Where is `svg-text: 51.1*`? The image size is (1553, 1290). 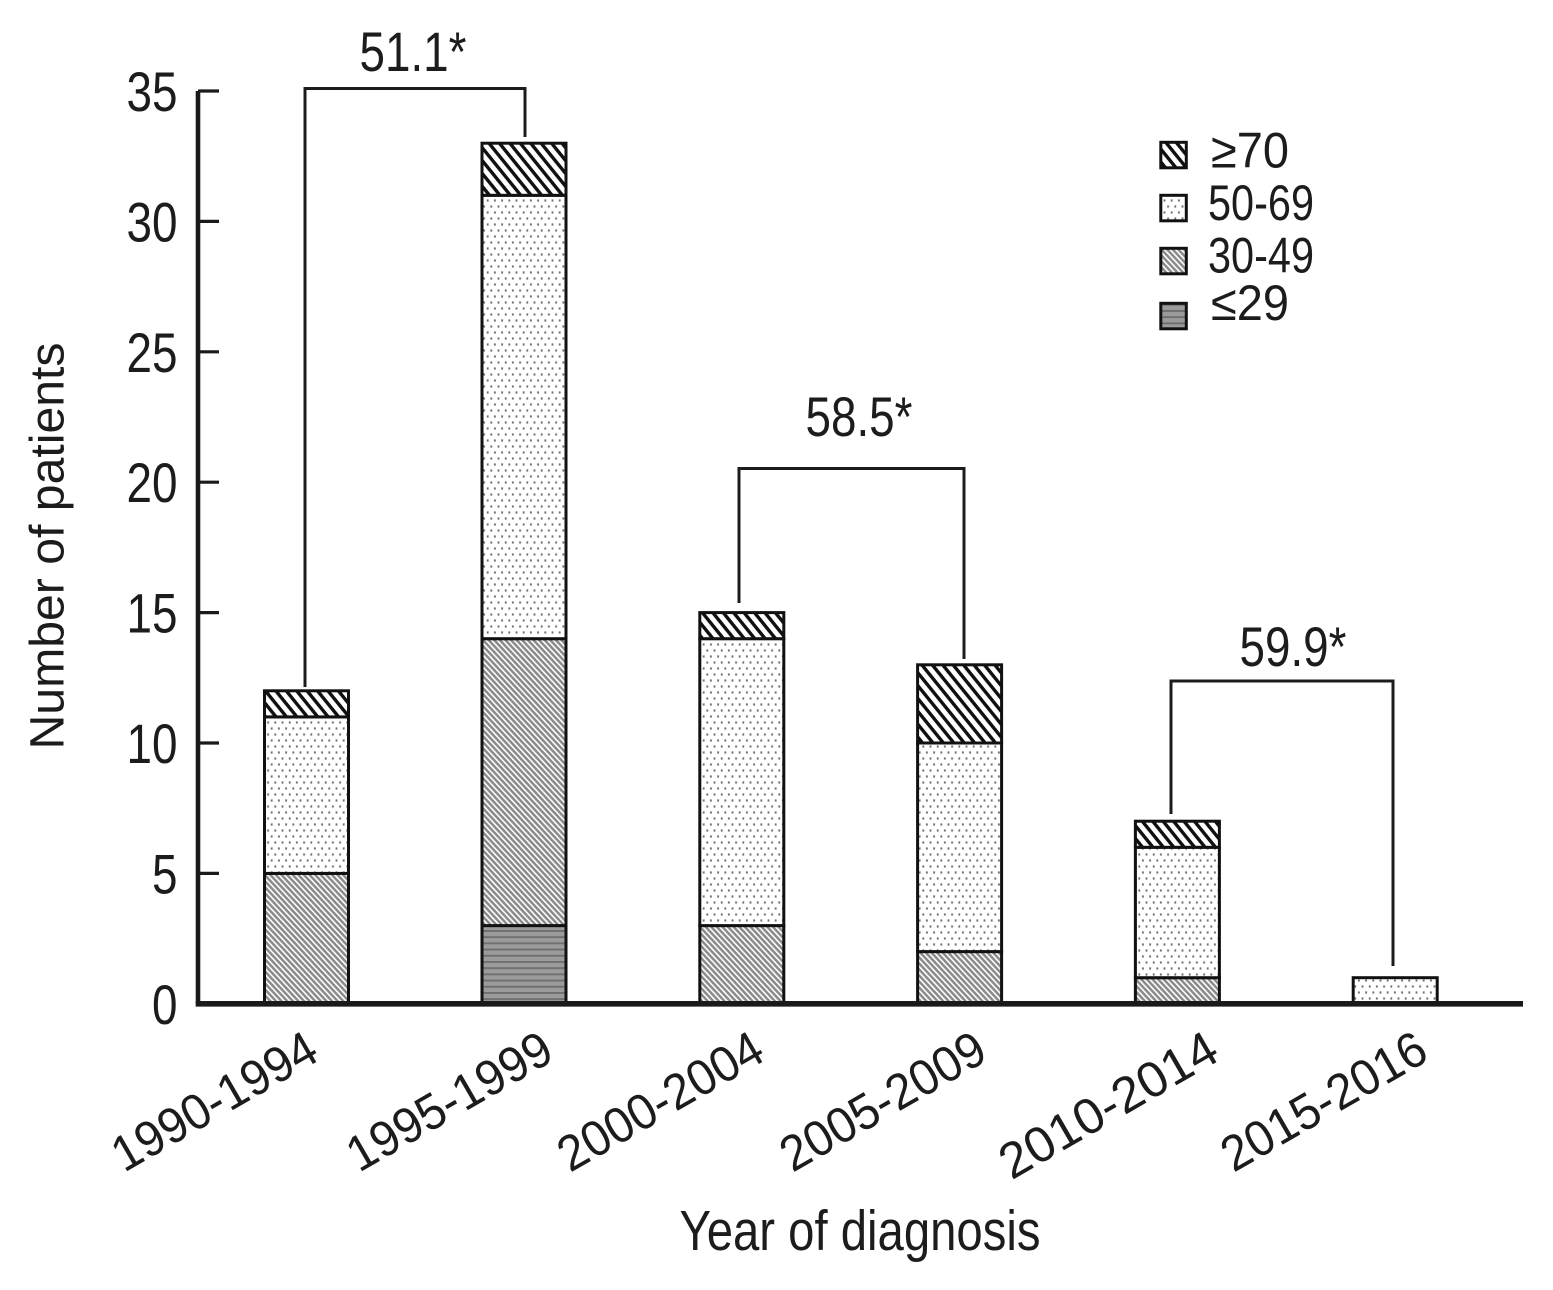 svg-text: 51.1* is located at coordinates (413, 51).